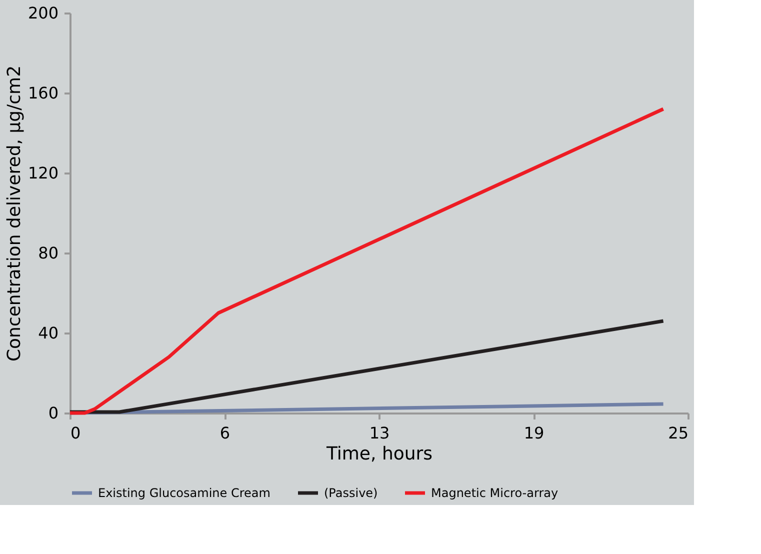  I want to click on y-tick-label: 80, so click(48, 253).